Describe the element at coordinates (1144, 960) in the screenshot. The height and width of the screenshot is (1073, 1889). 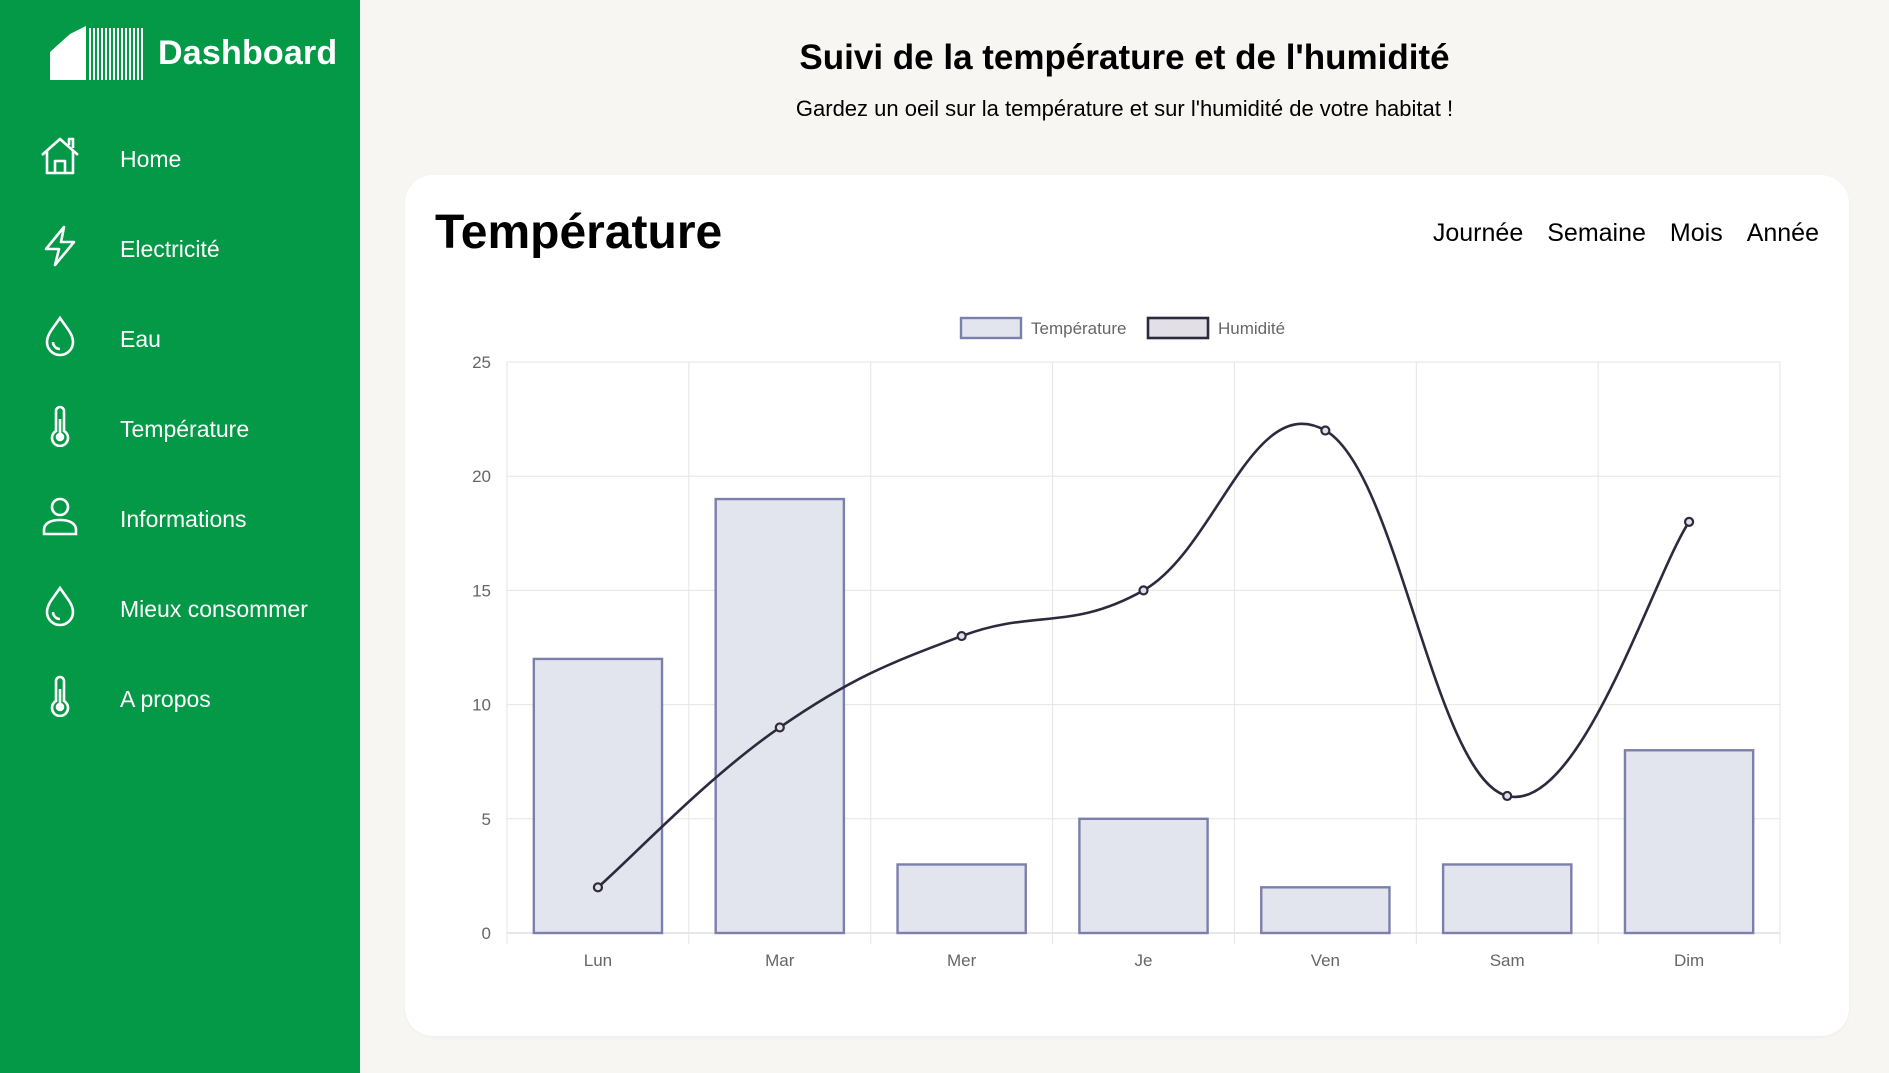
I see `x-tick-label: Je` at that location.